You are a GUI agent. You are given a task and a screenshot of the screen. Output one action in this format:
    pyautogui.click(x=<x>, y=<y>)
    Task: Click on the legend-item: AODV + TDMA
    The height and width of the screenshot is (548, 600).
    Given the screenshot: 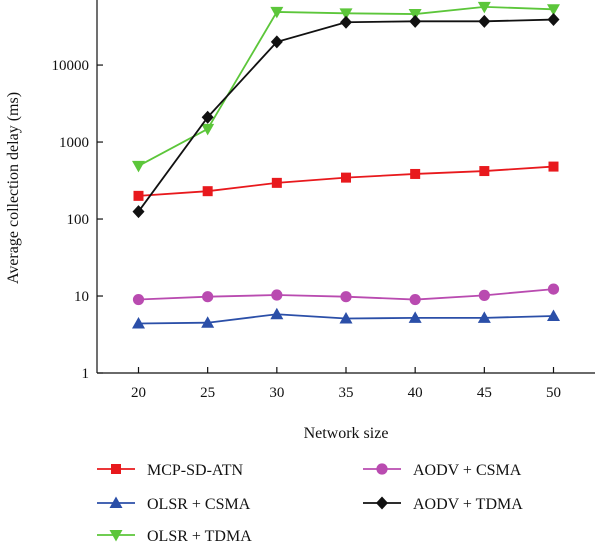 What is the action you would take?
    pyautogui.click(x=443, y=504)
    